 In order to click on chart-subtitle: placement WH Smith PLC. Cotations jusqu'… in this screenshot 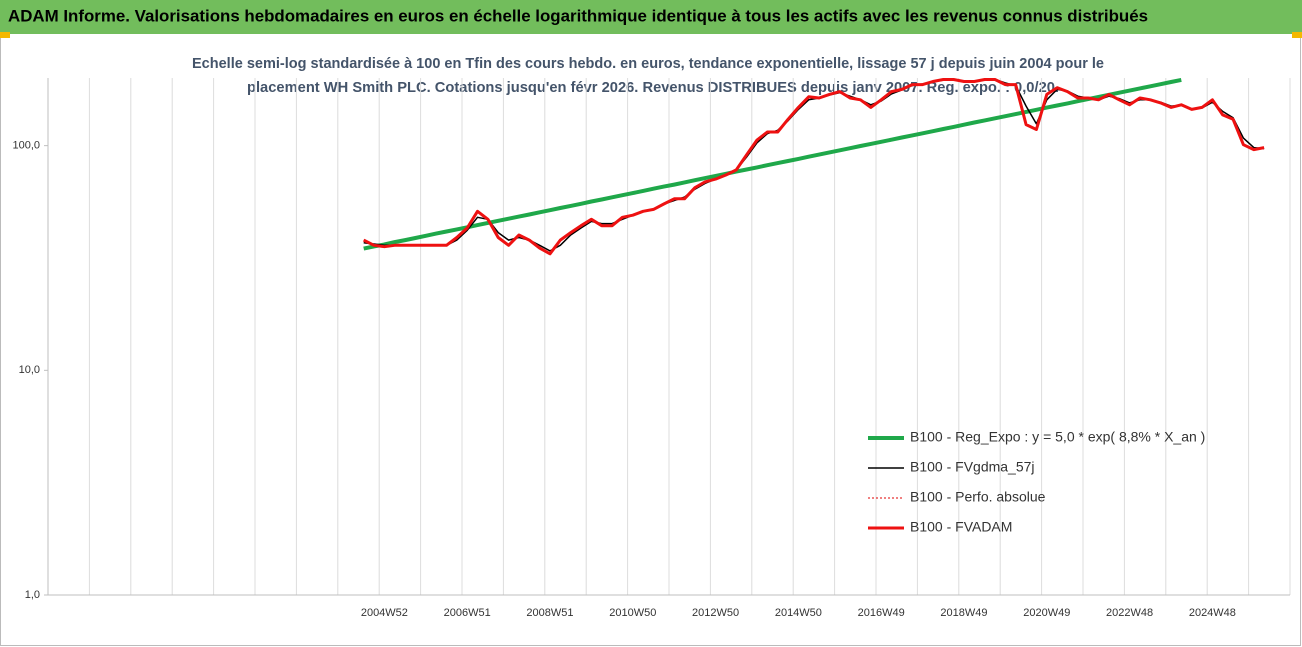, I will do `click(653, 87)`.